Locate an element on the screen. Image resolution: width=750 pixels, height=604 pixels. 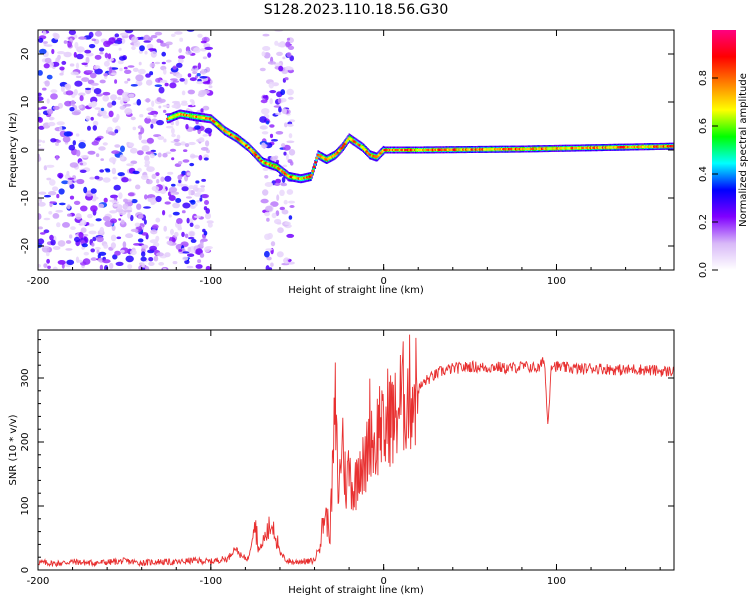
spectrogram-y-tick-label: -20 is located at coordinates (25, 246).